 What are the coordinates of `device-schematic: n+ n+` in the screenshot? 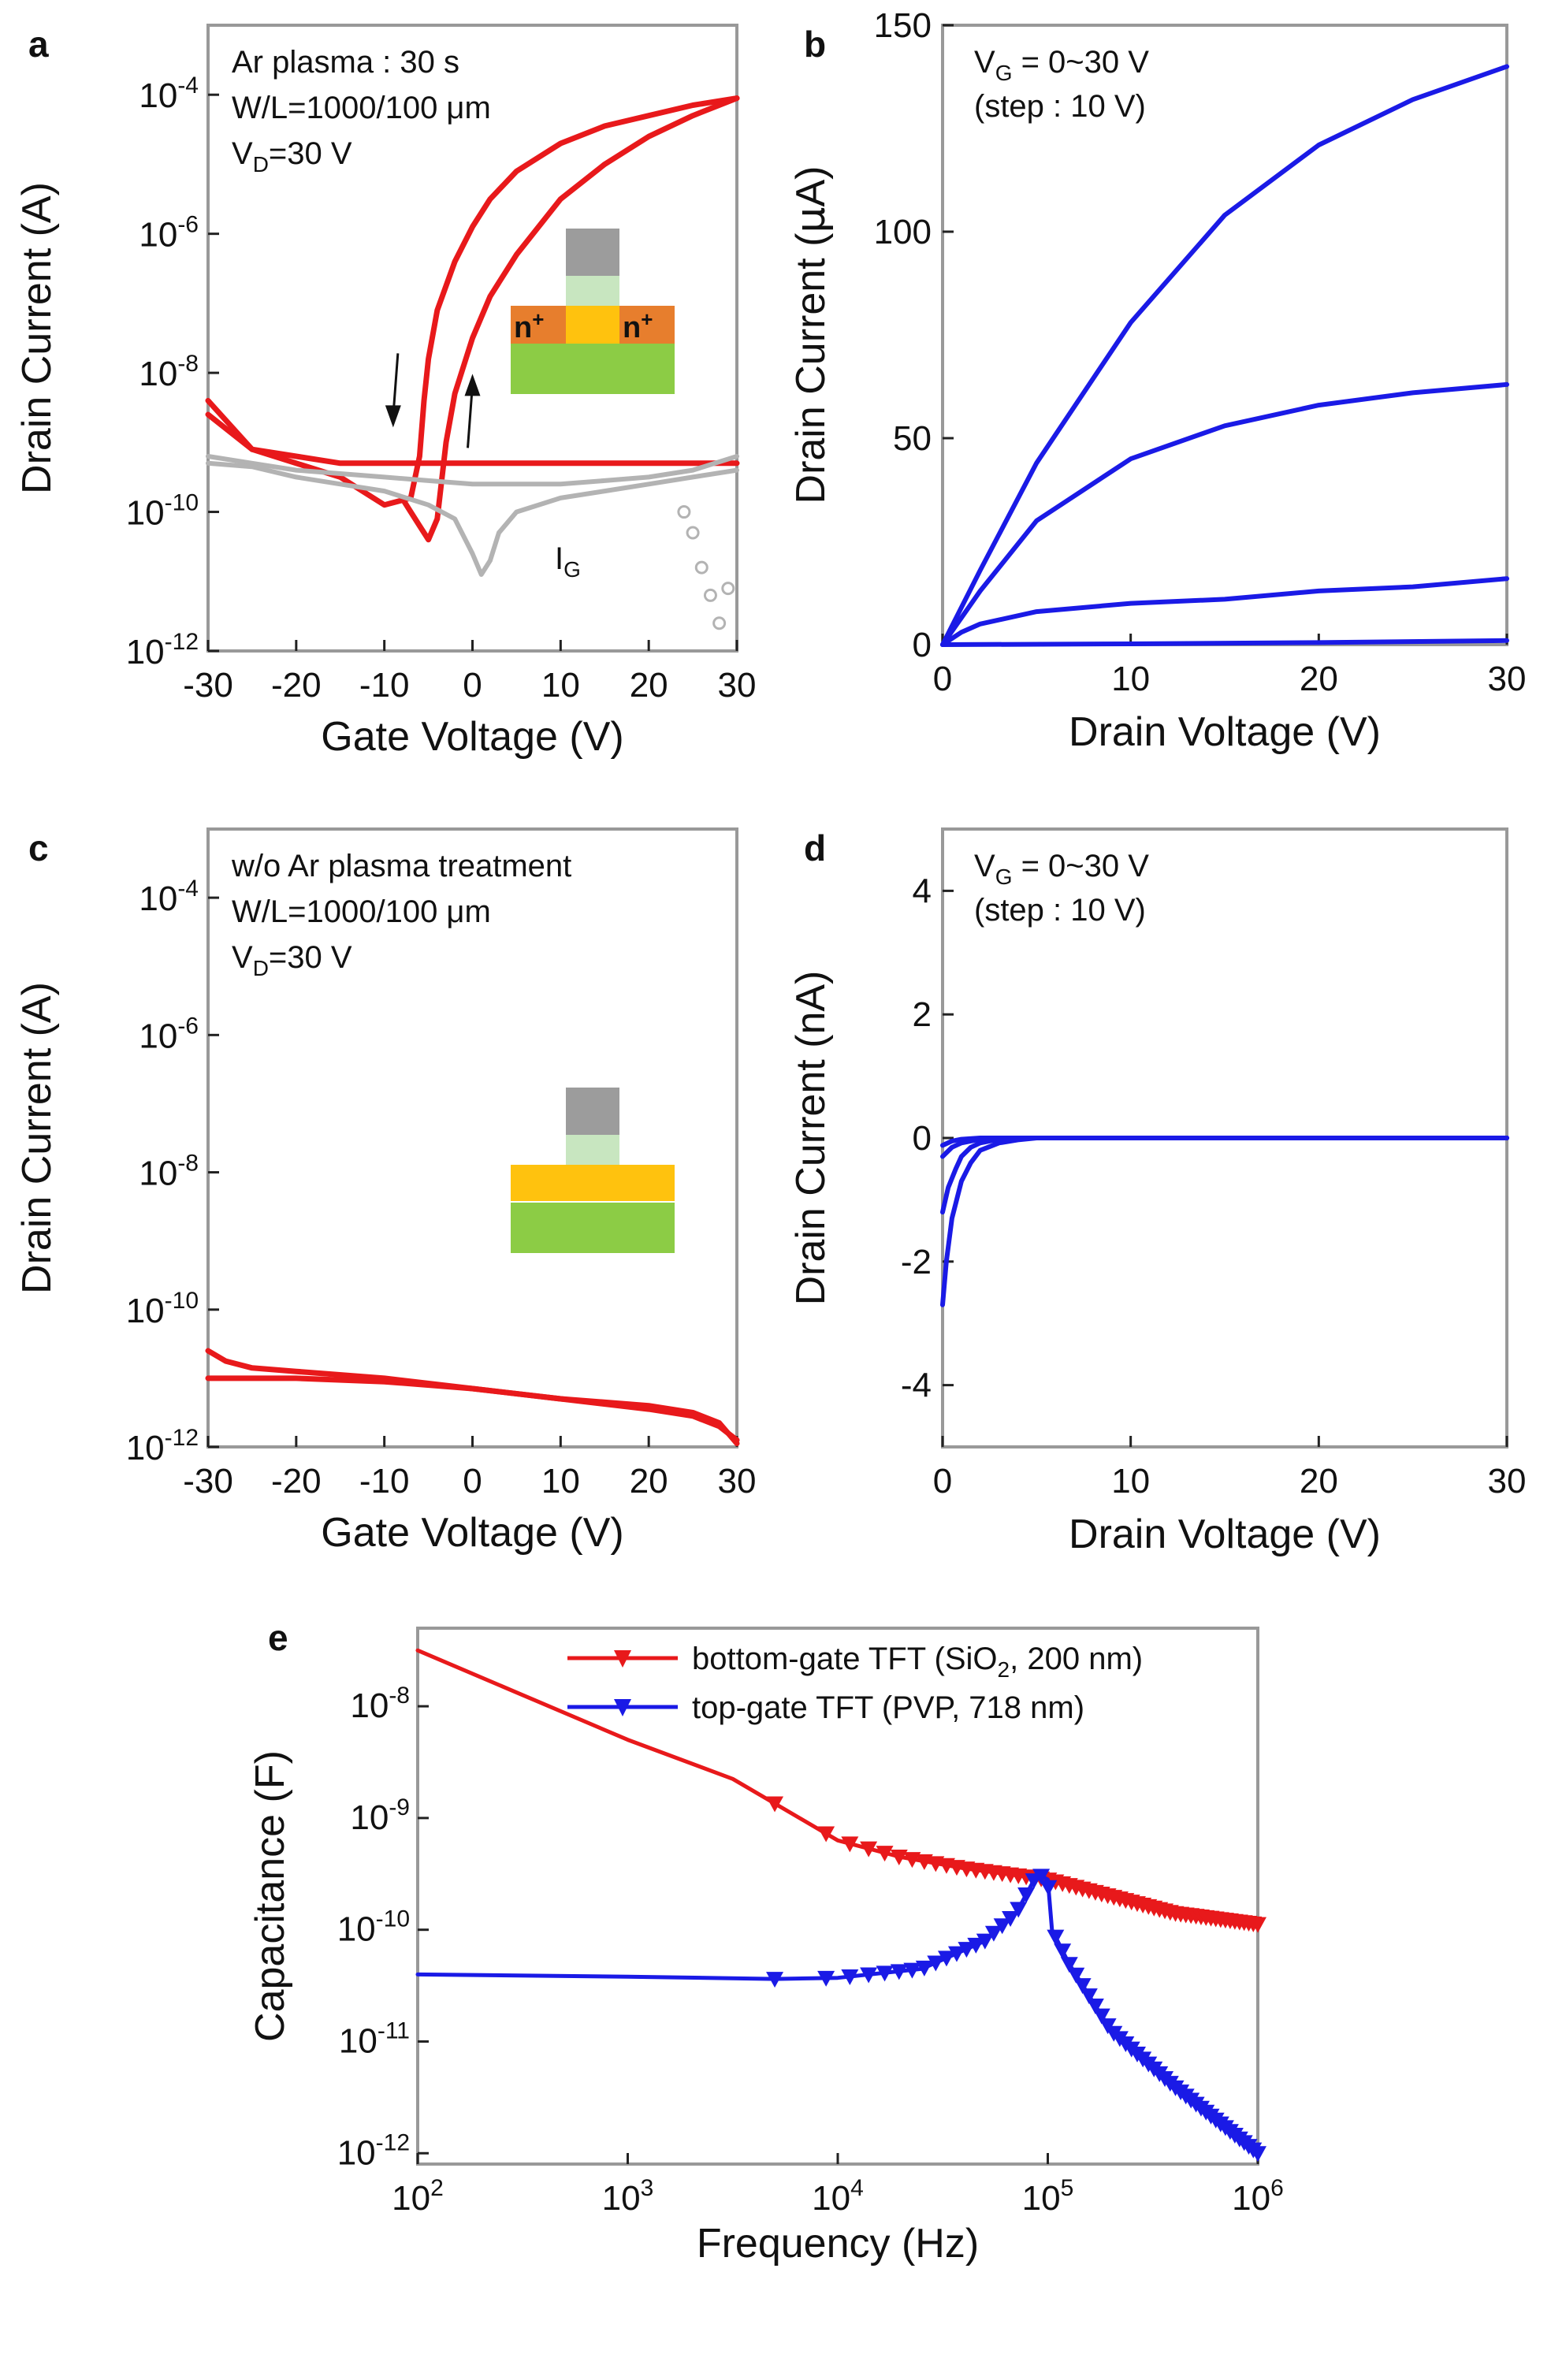 It's located at (593, 311).